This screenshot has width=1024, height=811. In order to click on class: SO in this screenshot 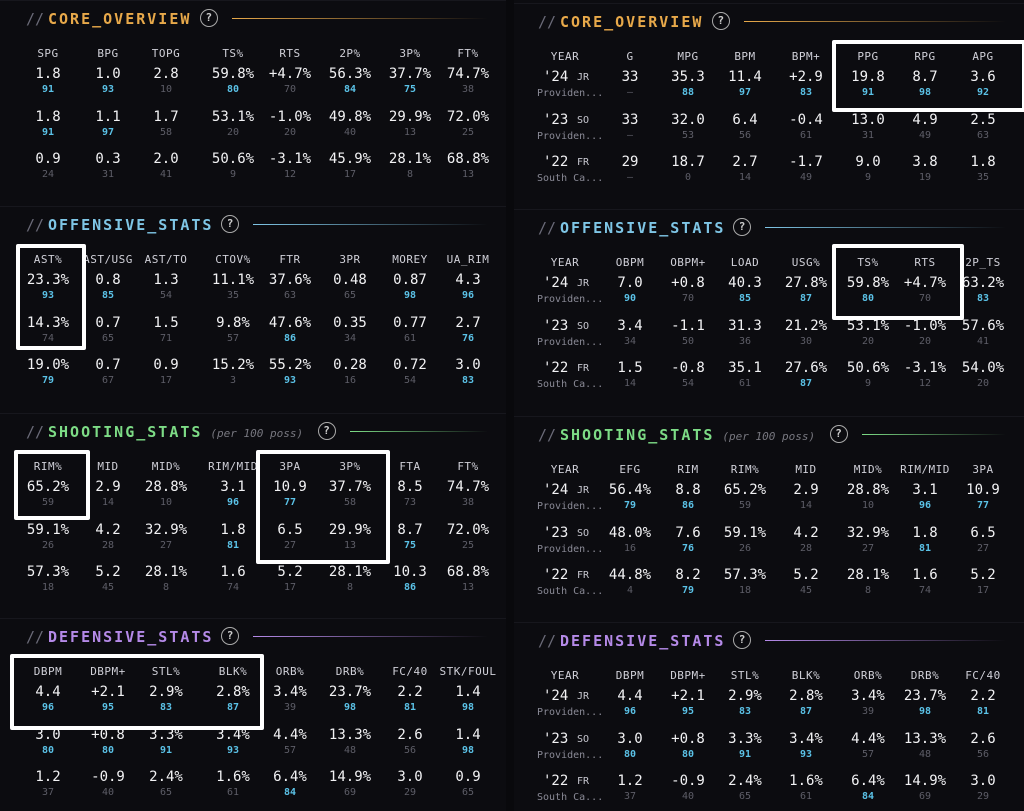, I will do `click(583, 739)`.